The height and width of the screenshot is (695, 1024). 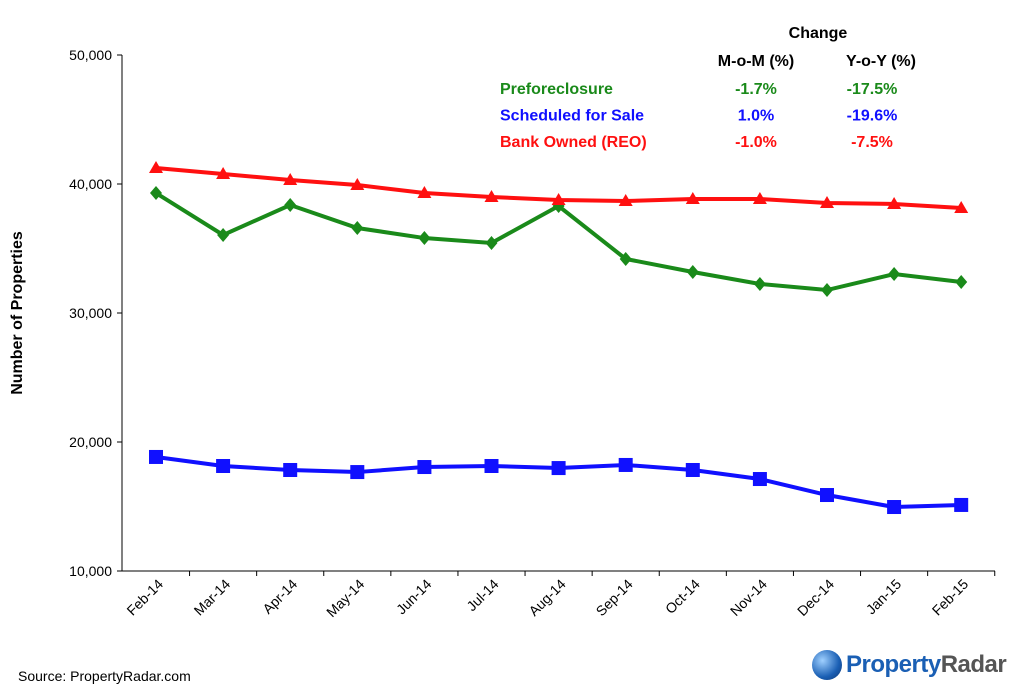 What do you see at coordinates (827, 665) in the screenshot?
I see `globe-icon` at bounding box center [827, 665].